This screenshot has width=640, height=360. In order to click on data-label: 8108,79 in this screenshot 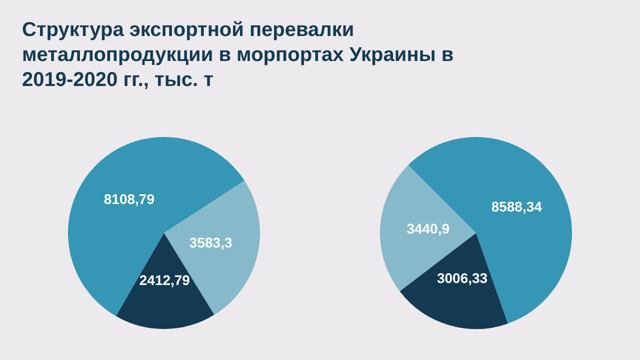, I will do `click(129, 198)`.